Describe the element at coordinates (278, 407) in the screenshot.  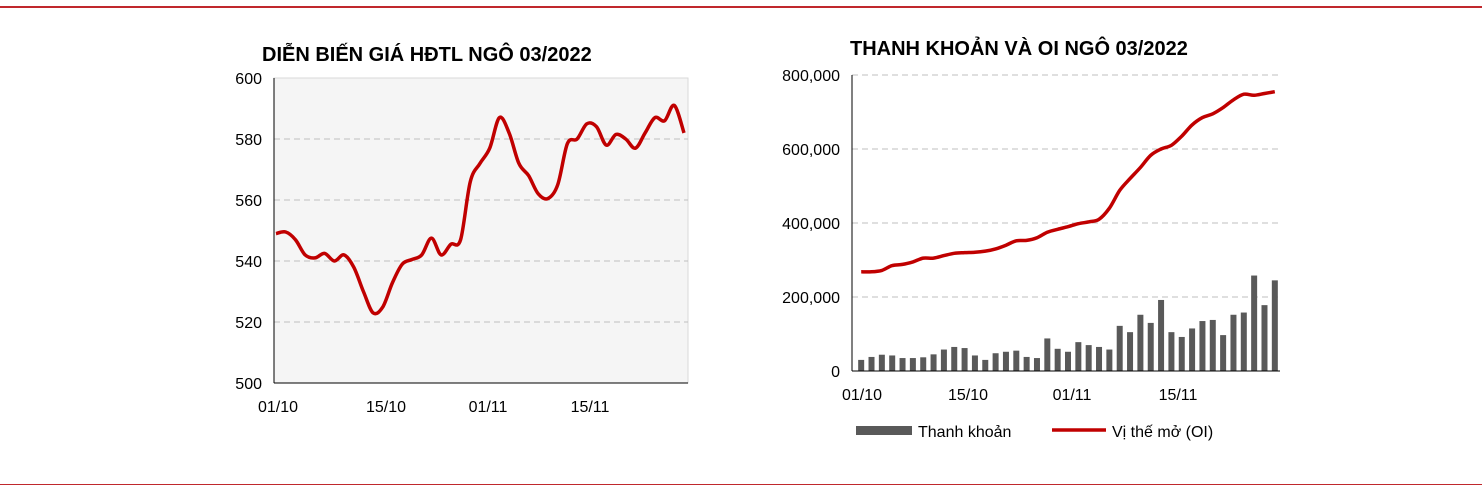
I see `price-x-tick-label: 01/10` at that location.